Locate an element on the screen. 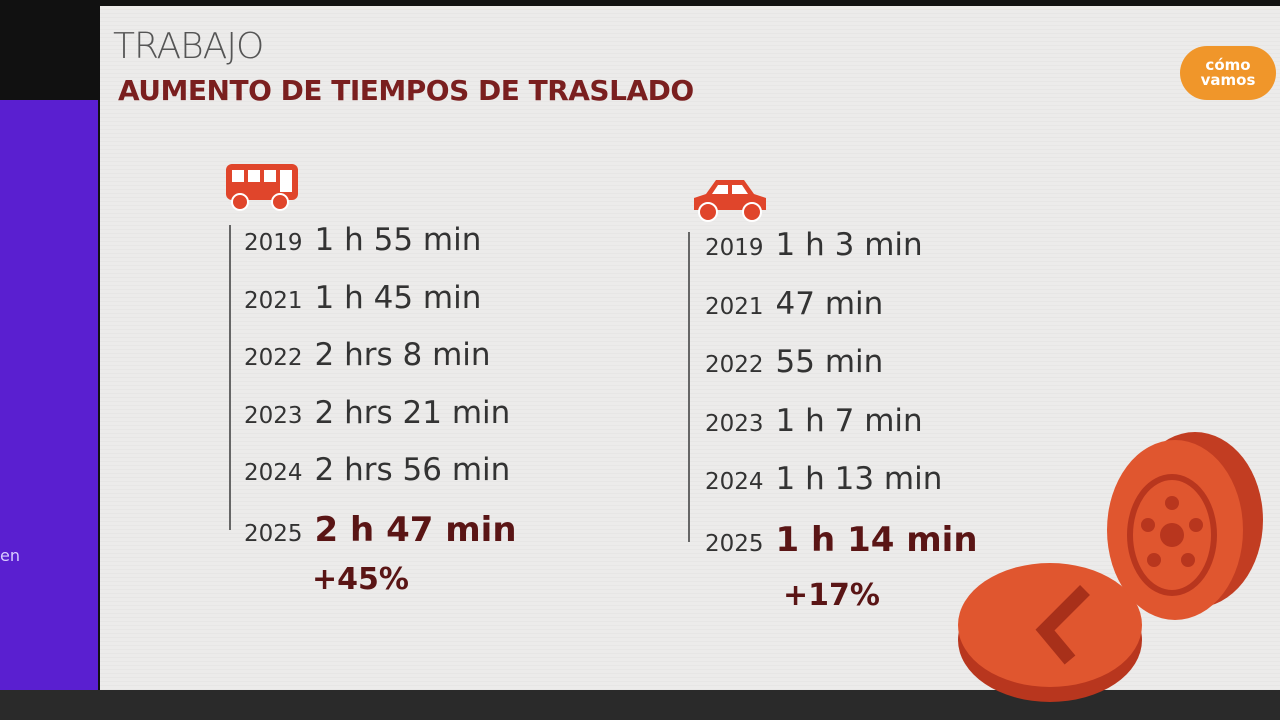 Image resolution: width=1280 pixels, height=720 pixels. change-percent: +17% is located at coordinates (831, 595).